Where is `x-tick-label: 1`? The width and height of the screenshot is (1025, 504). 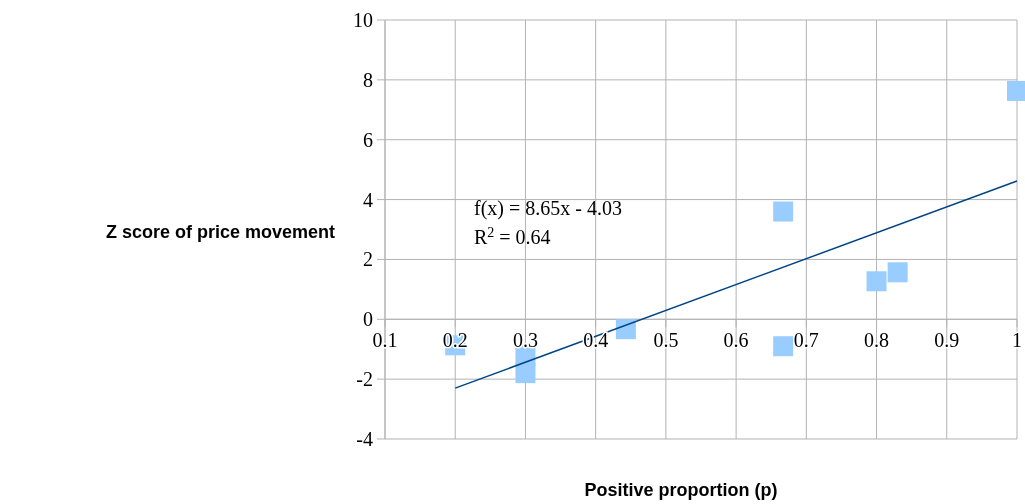
x-tick-label: 1 is located at coordinates (1017, 340).